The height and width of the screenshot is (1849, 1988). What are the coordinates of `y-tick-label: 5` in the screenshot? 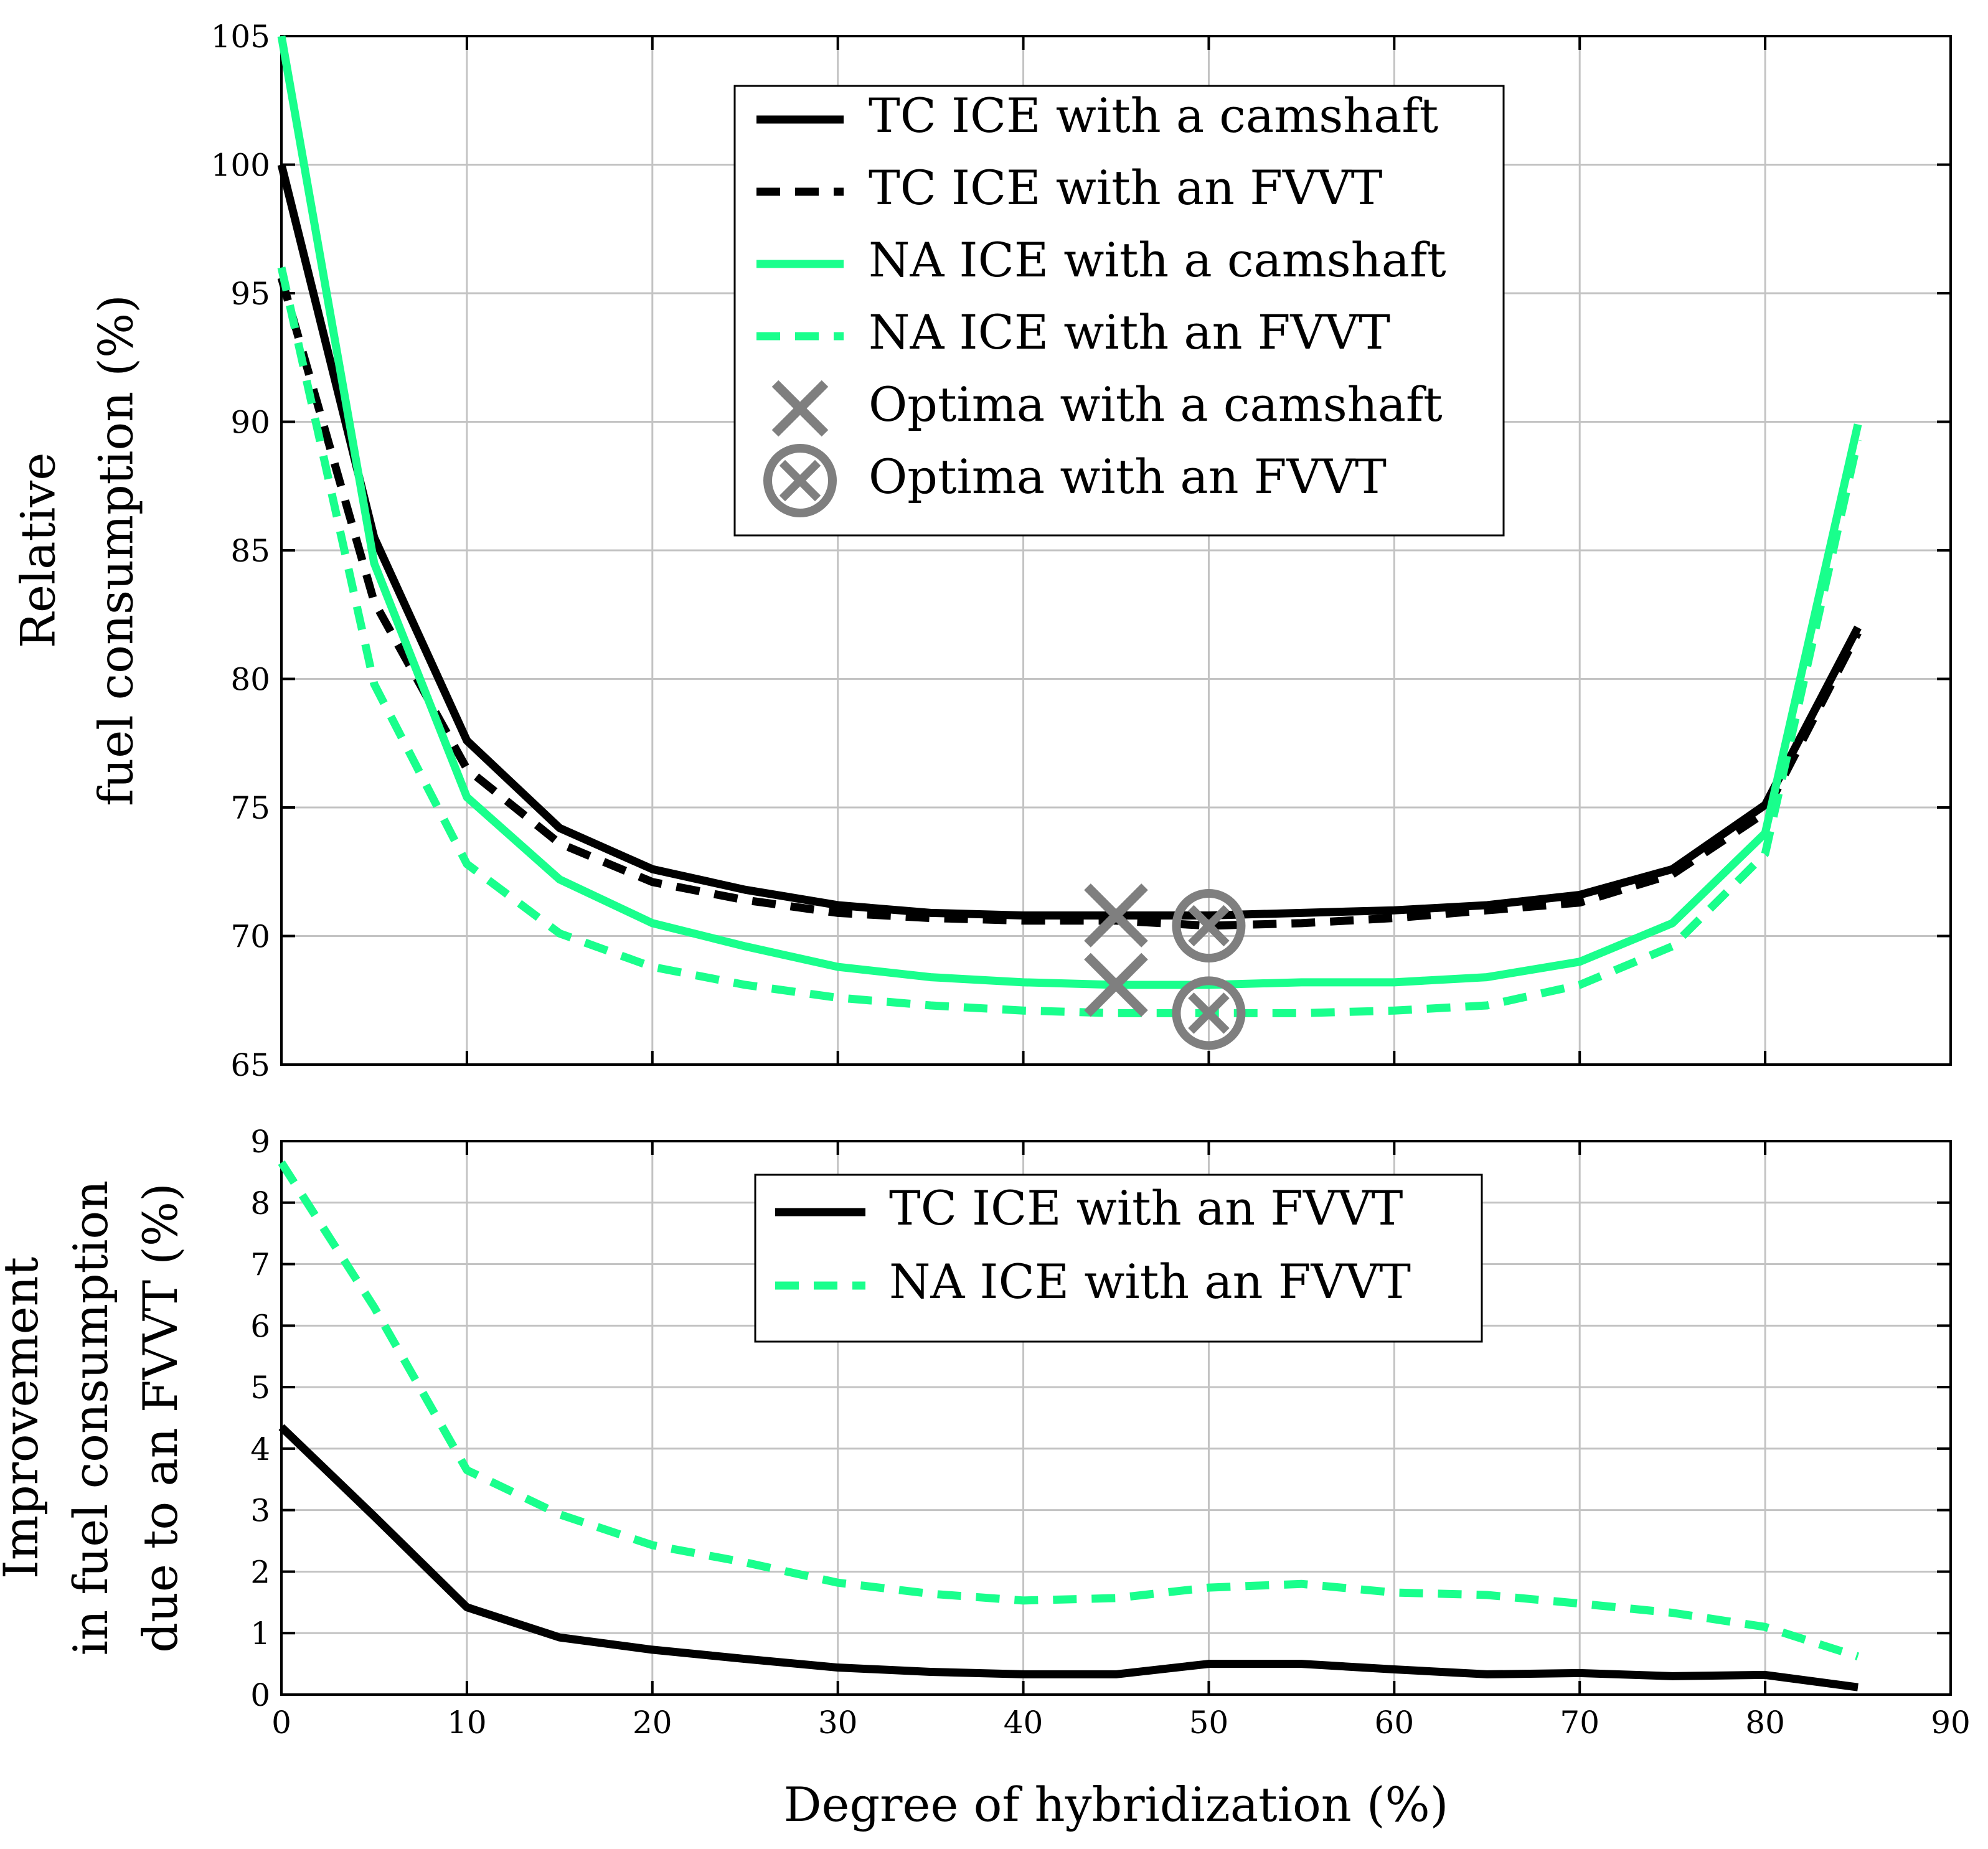 It's located at (260, 1388).